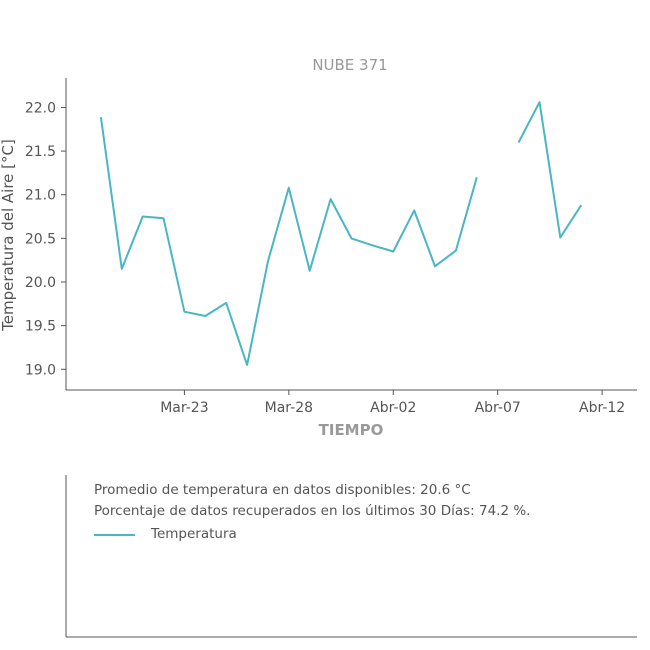  Describe the element at coordinates (8, 235) in the screenshot. I see `y-axis-label: Temperatura del Aire [°C]` at that location.